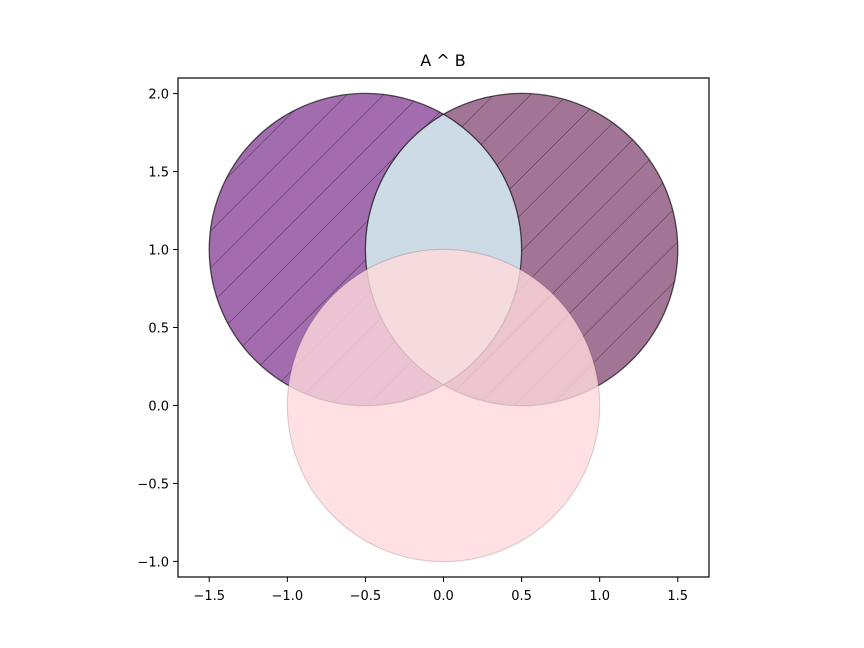  I want to click on y-tick-label: 1.0, so click(158, 251).